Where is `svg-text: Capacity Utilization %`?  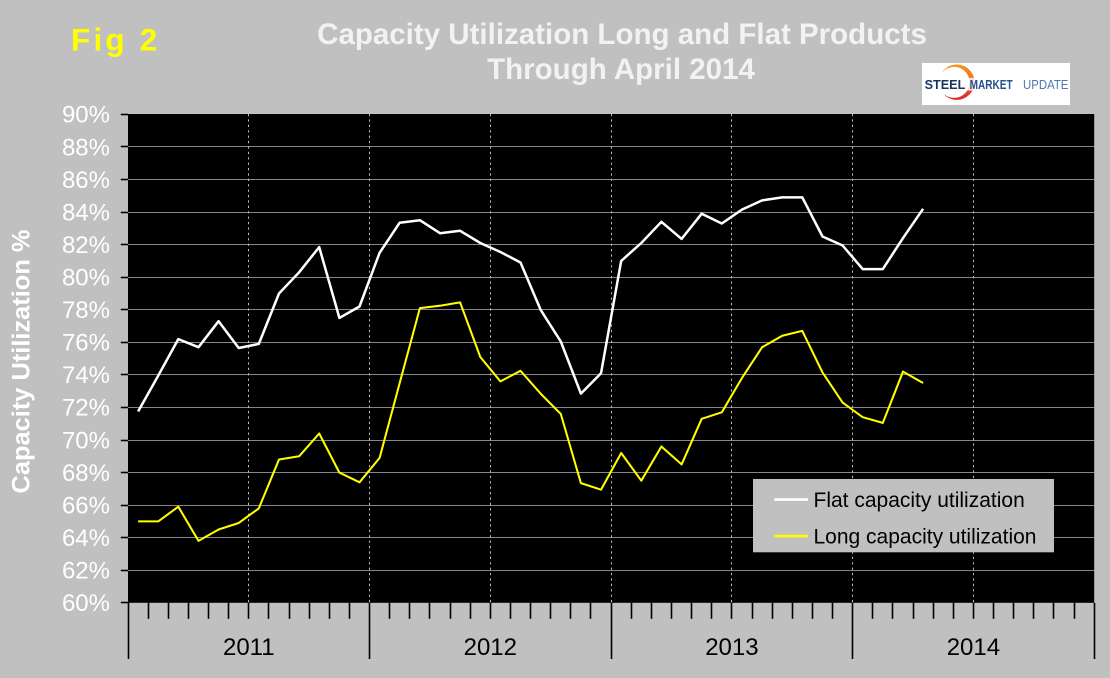
svg-text: Capacity Utilization % is located at coordinates (22, 362).